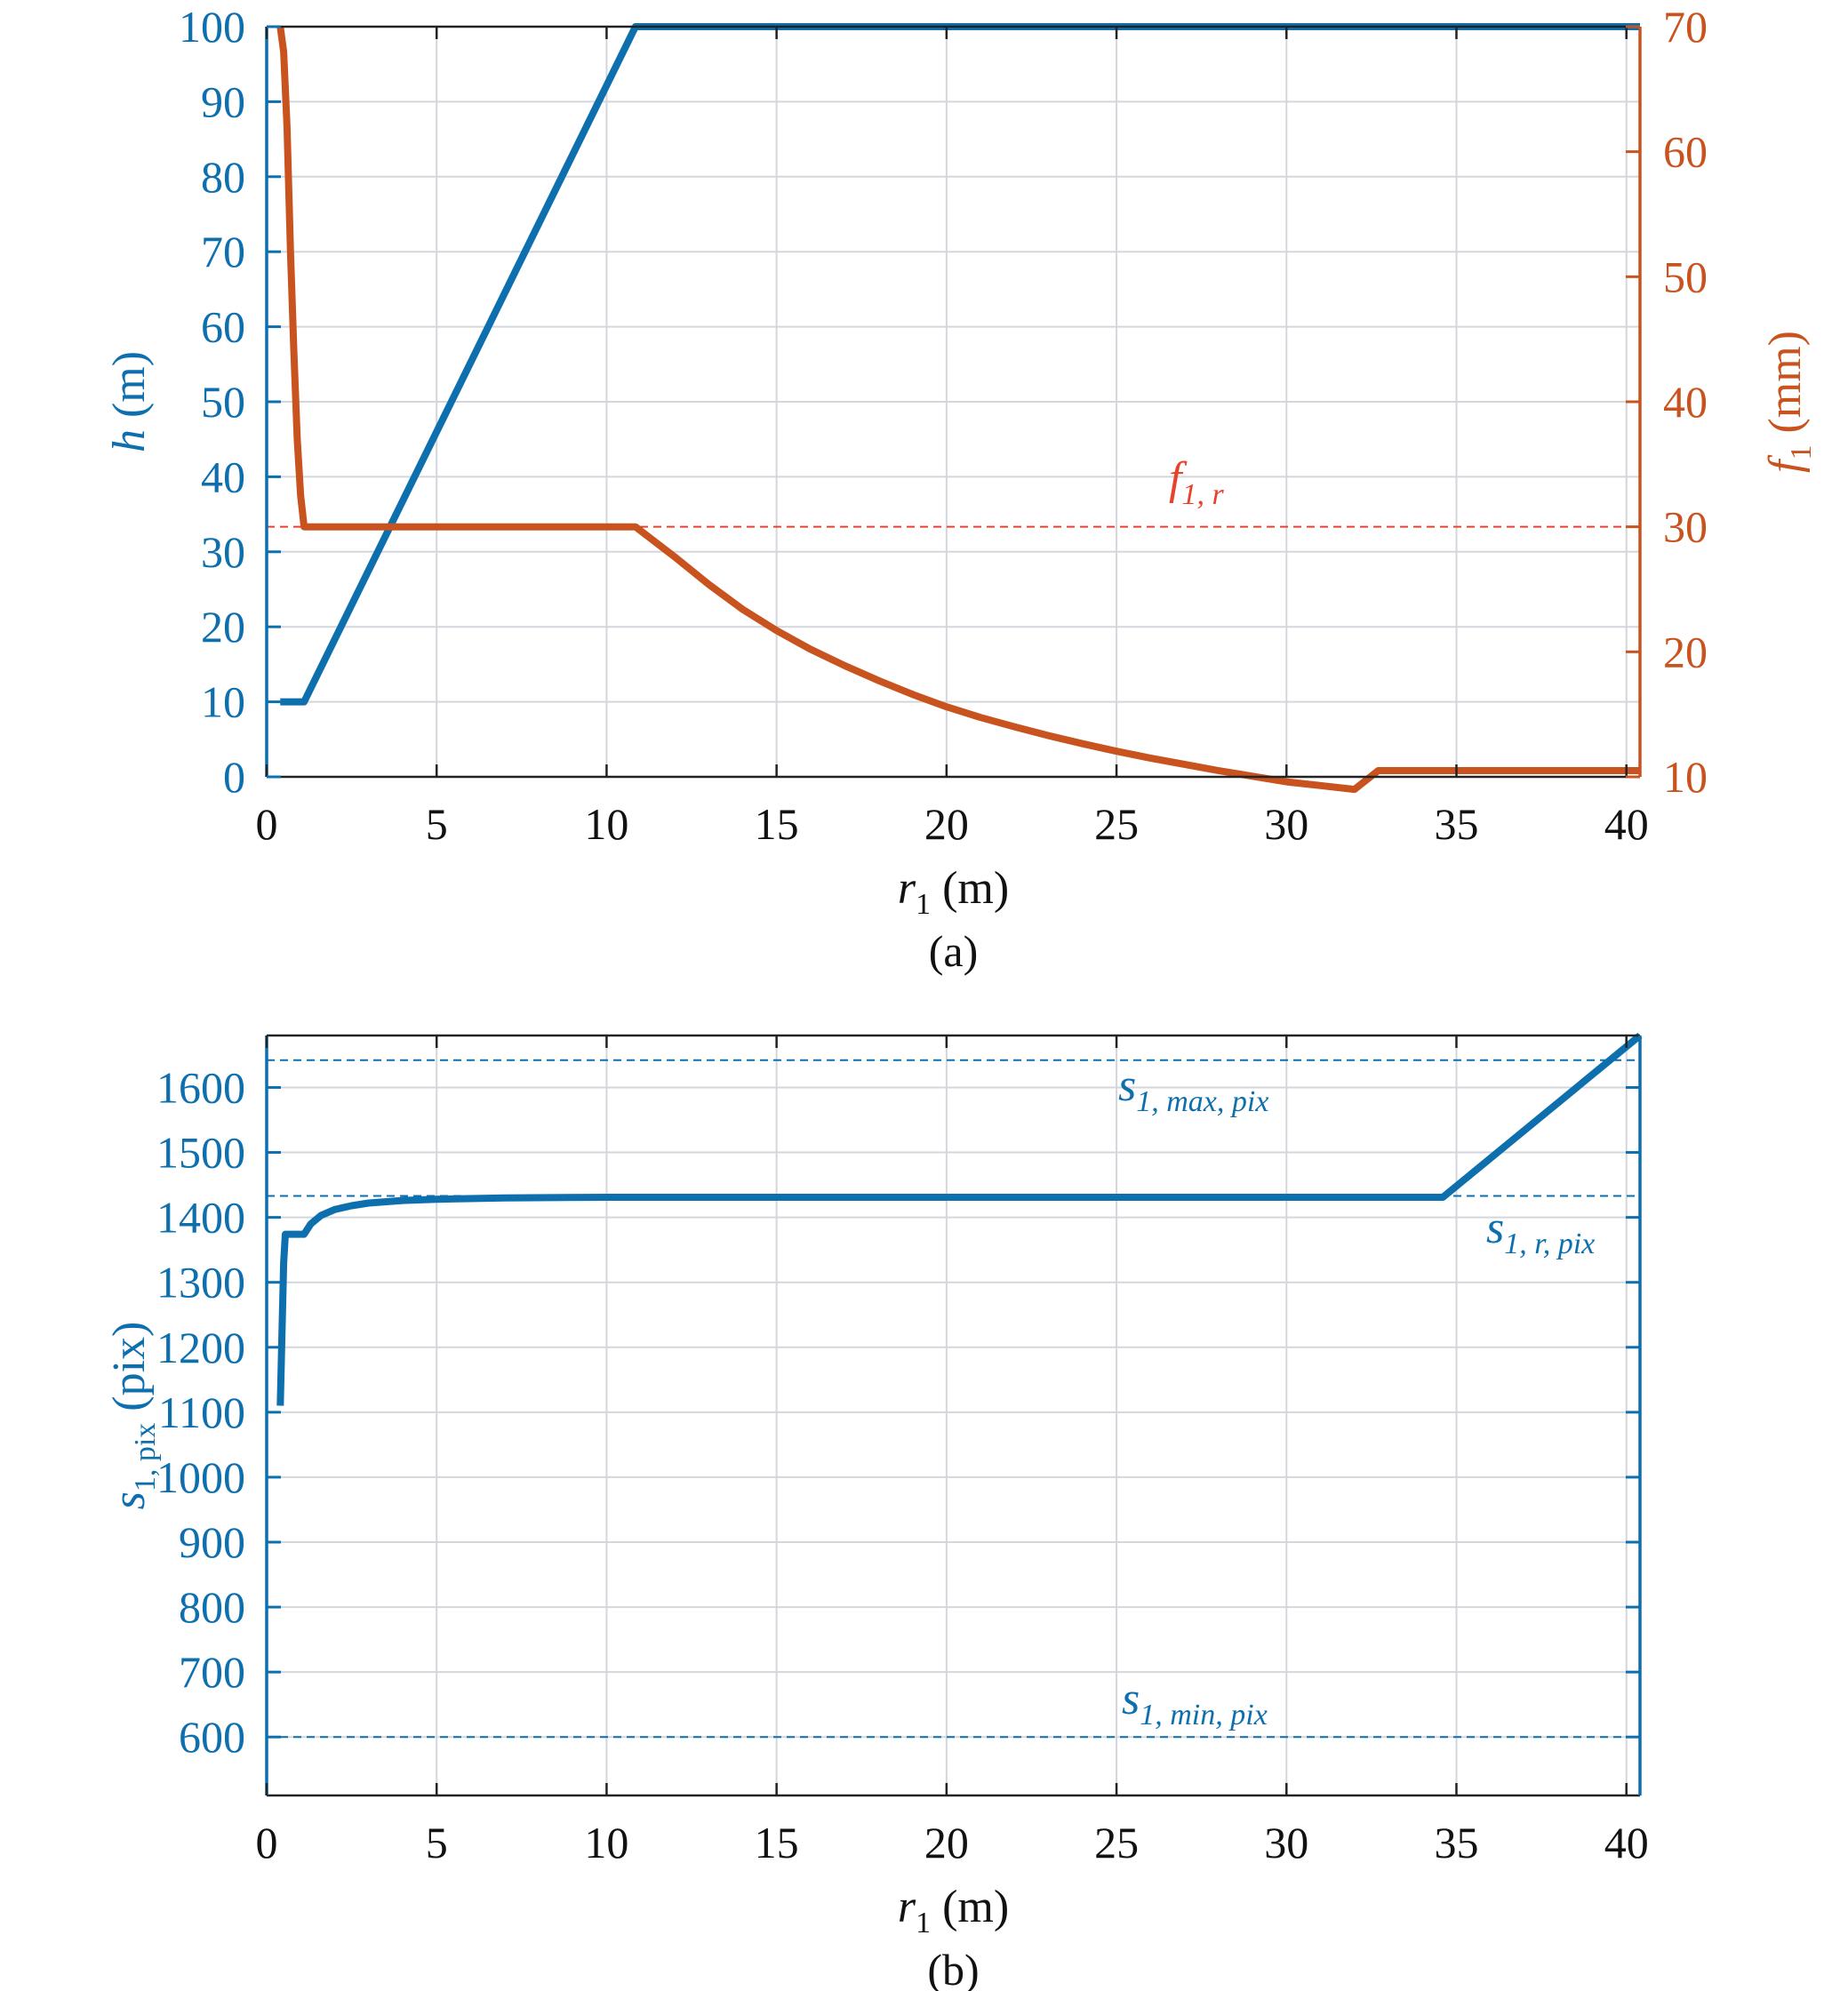 Image resolution: width=1848 pixels, height=1991 pixels. Describe the element at coordinates (129, 390) in the screenshot. I see `y-axis-label-left-unit: (m)` at that location.